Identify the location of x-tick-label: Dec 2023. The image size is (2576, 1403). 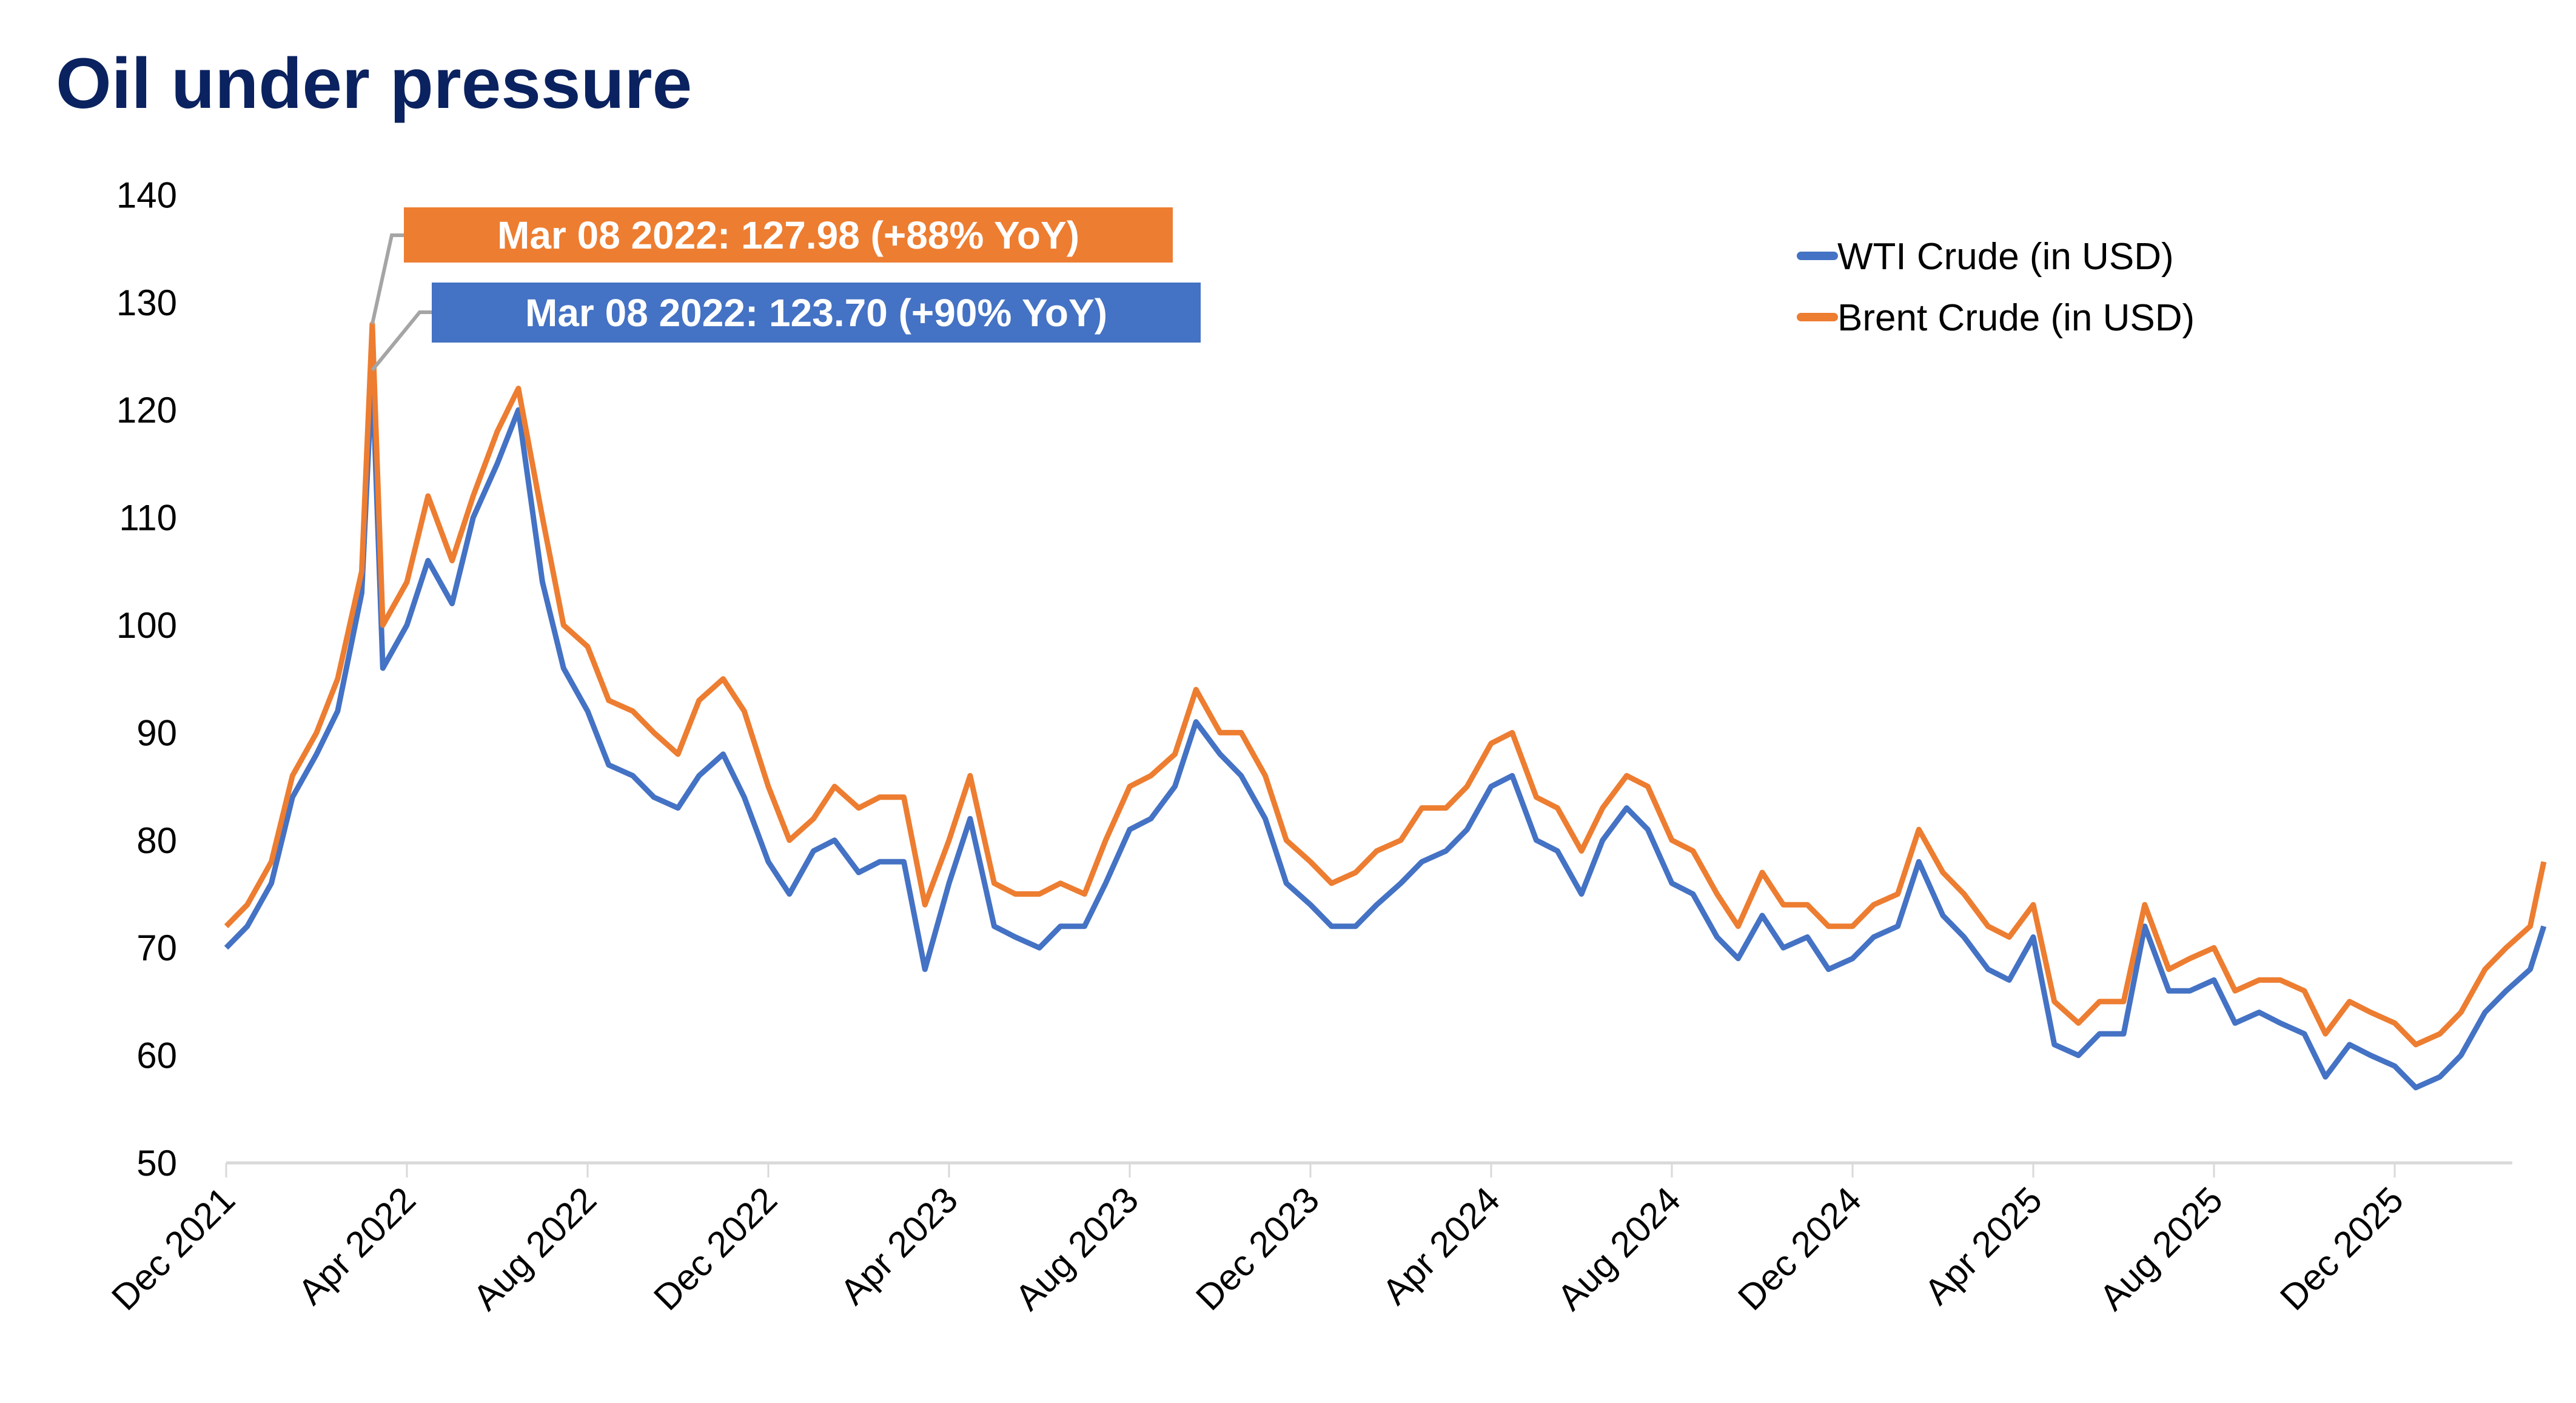
(1257, 1248).